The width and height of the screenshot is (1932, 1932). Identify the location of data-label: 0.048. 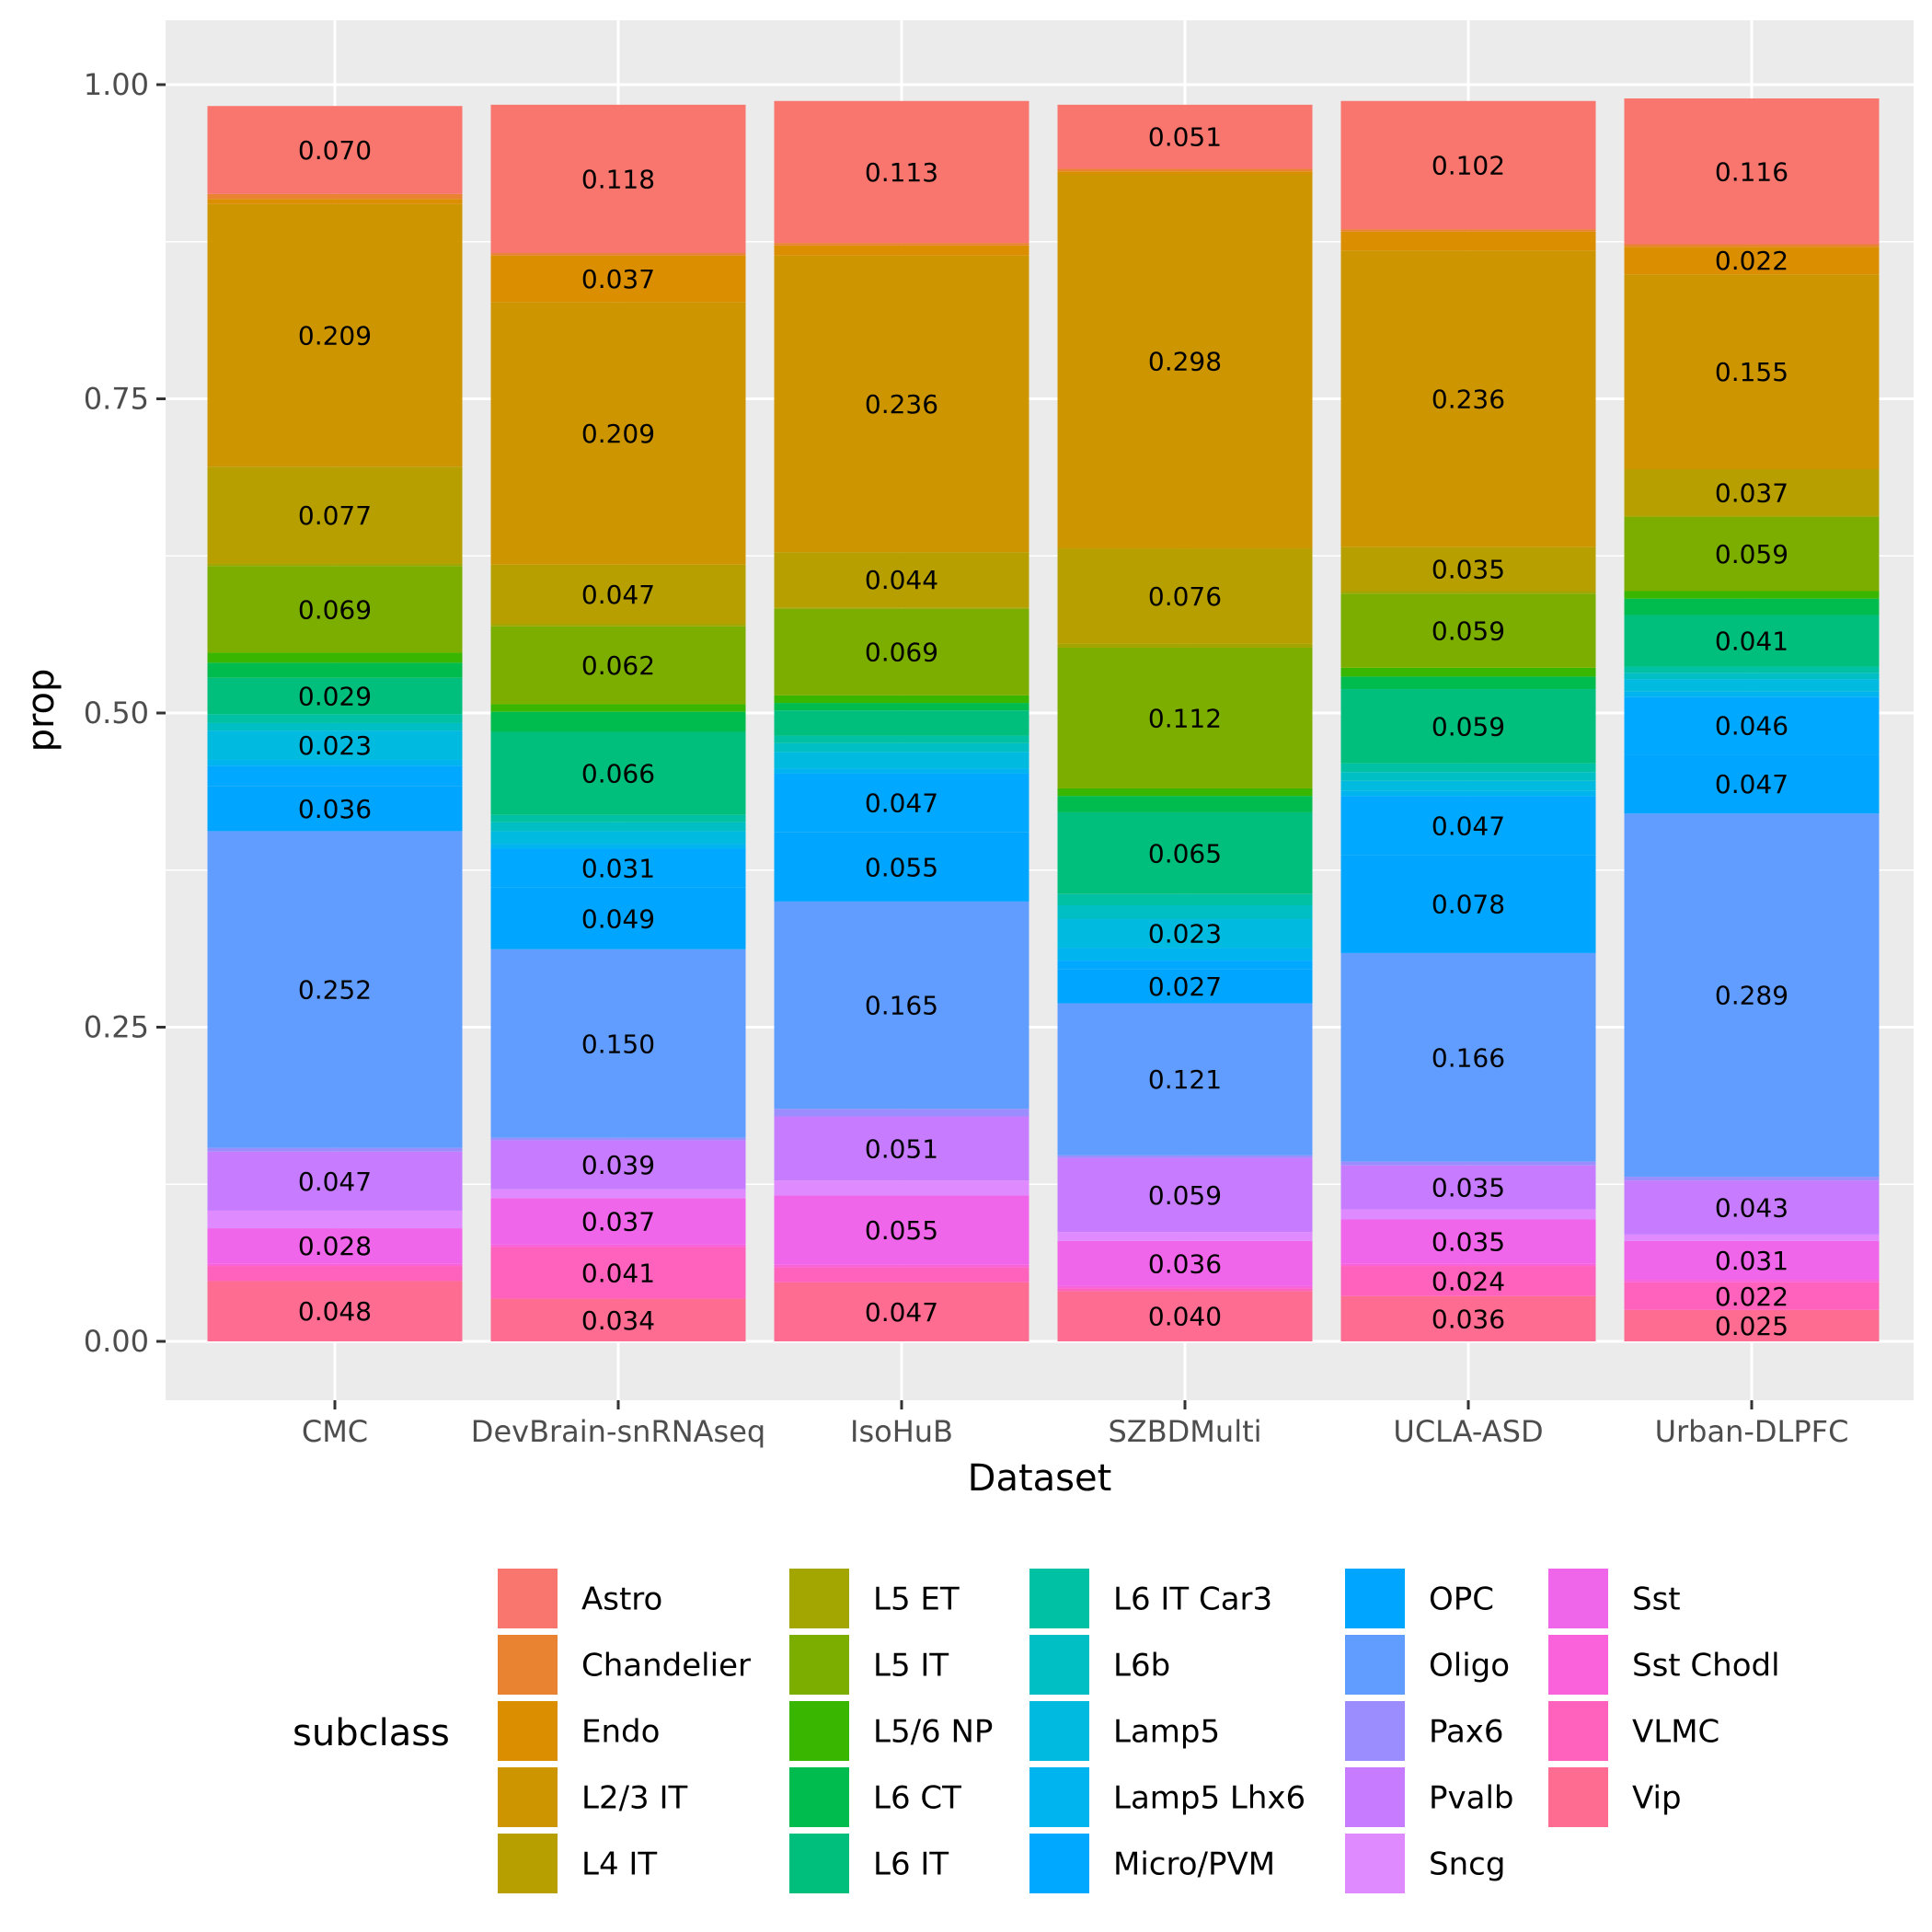
(335, 1311).